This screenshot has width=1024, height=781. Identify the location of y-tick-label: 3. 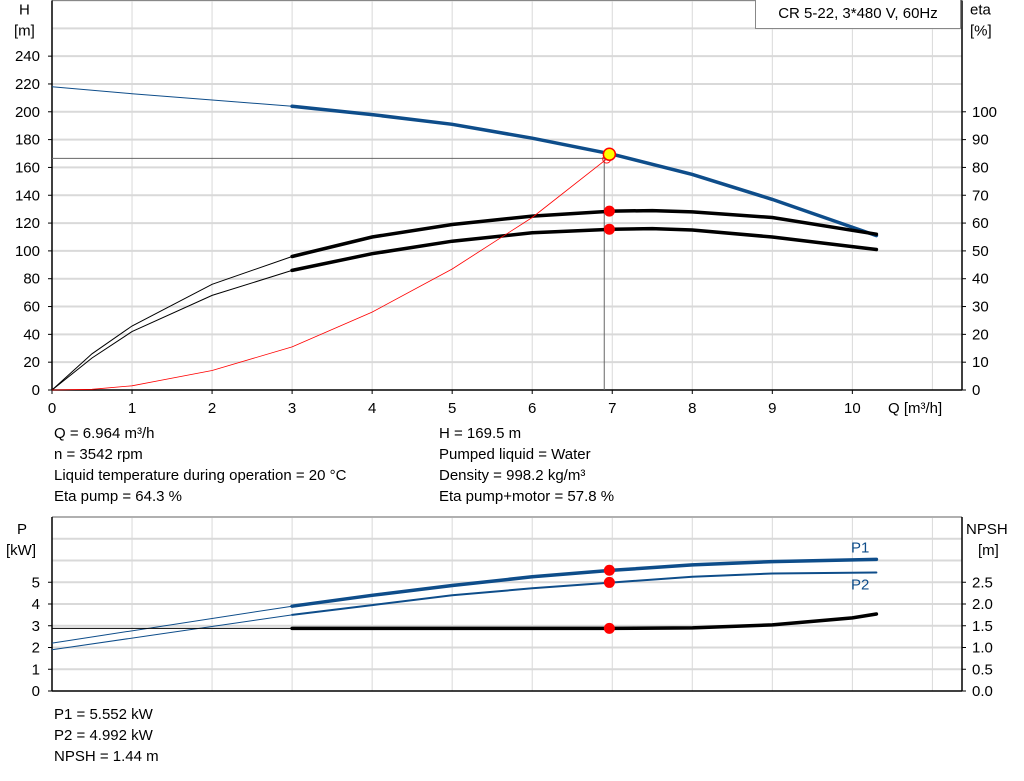
(36, 626).